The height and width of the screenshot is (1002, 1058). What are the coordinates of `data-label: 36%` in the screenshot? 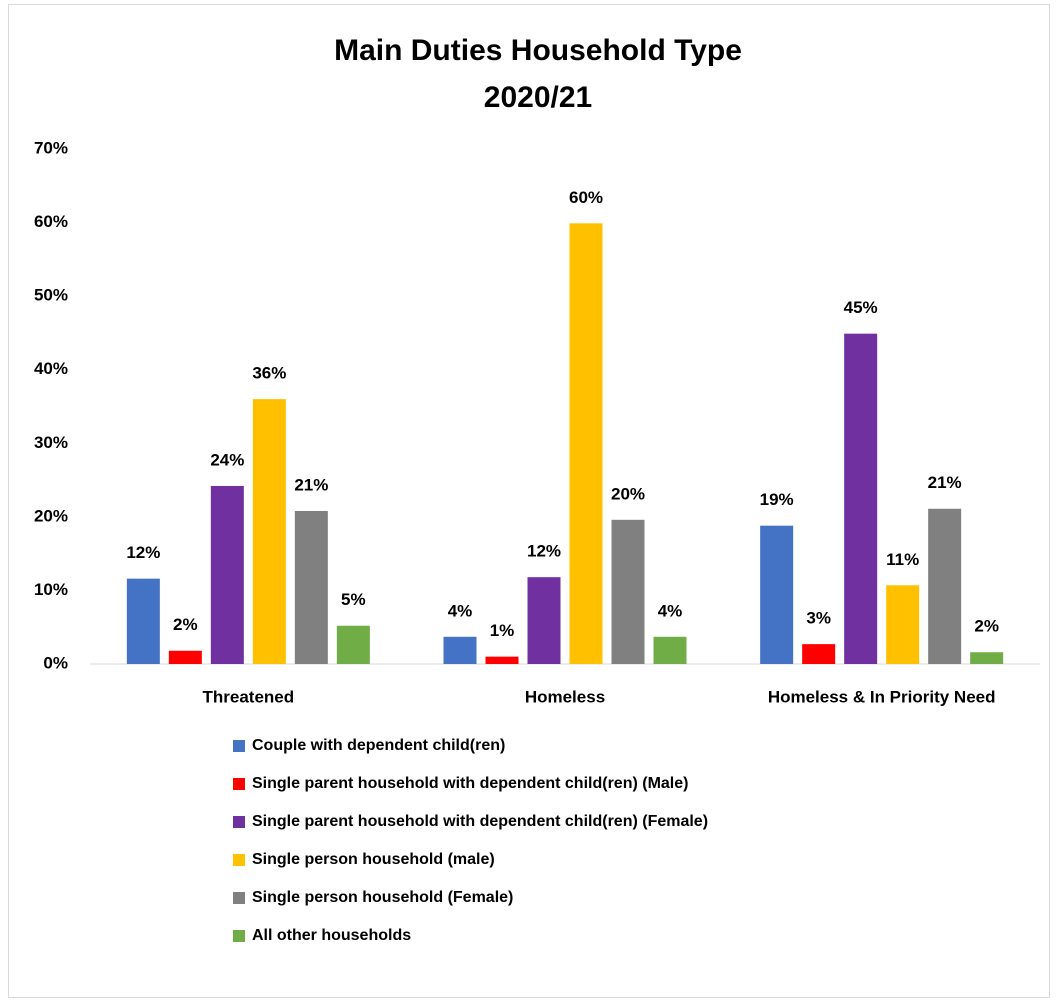 It's located at (269, 373).